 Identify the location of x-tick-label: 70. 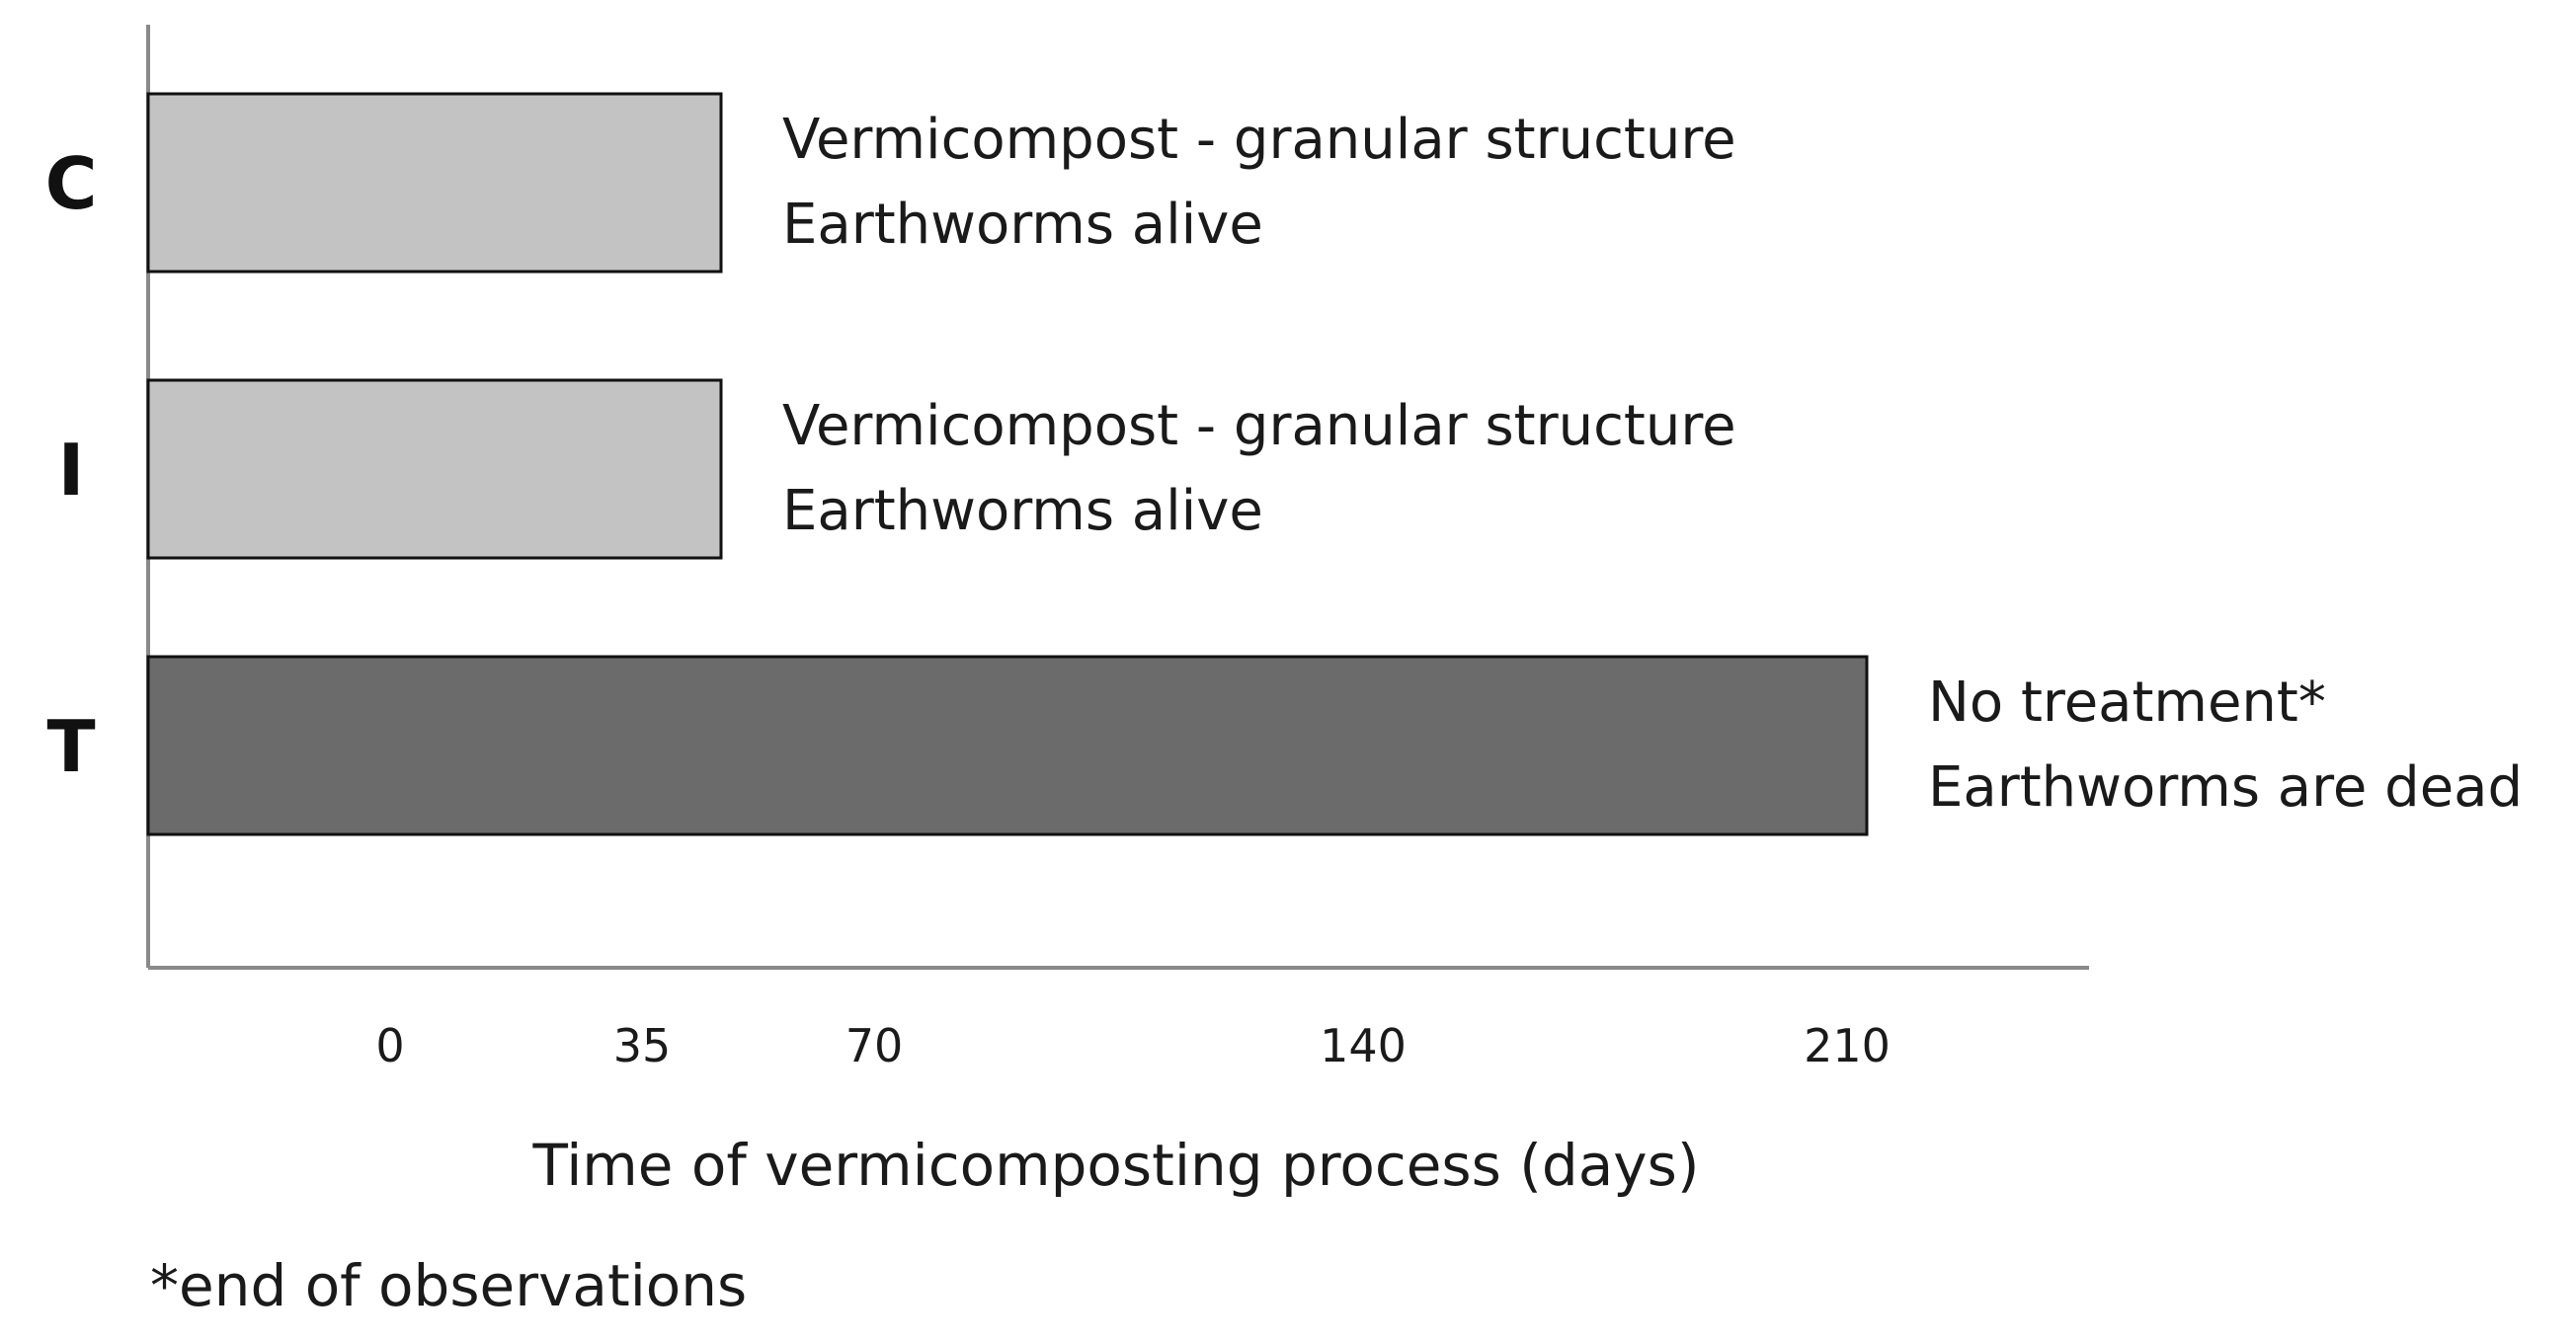
(874, 1045).